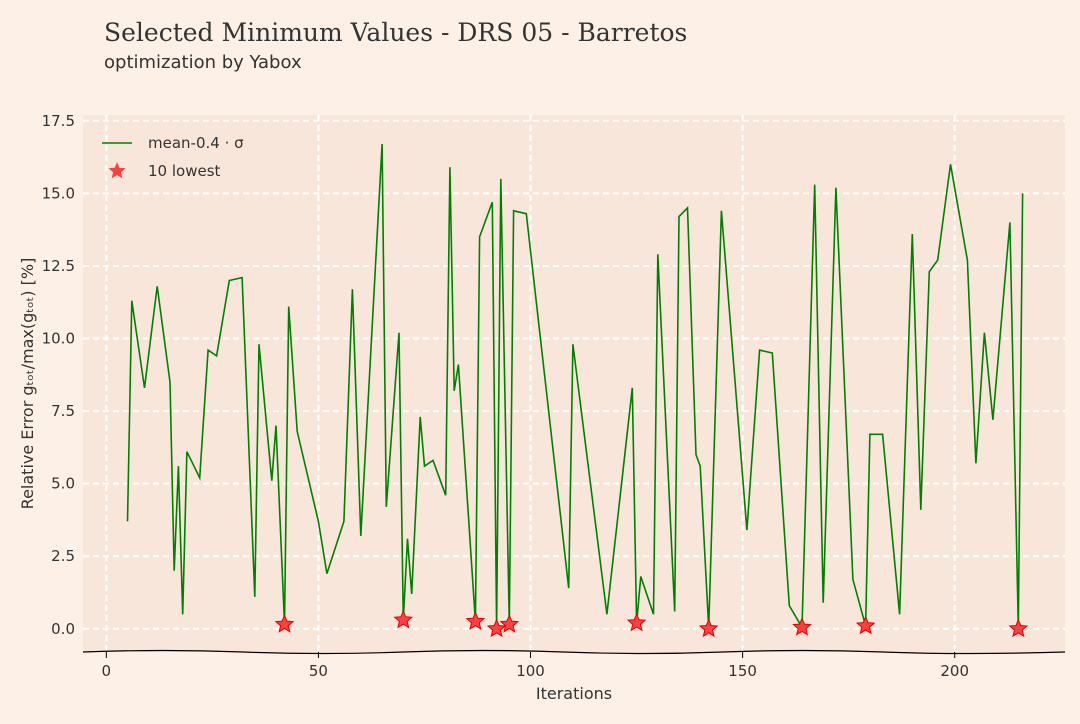 The height and width of the screenshot is (724, 1080). I want to click on x-axis, so click(574, 652).